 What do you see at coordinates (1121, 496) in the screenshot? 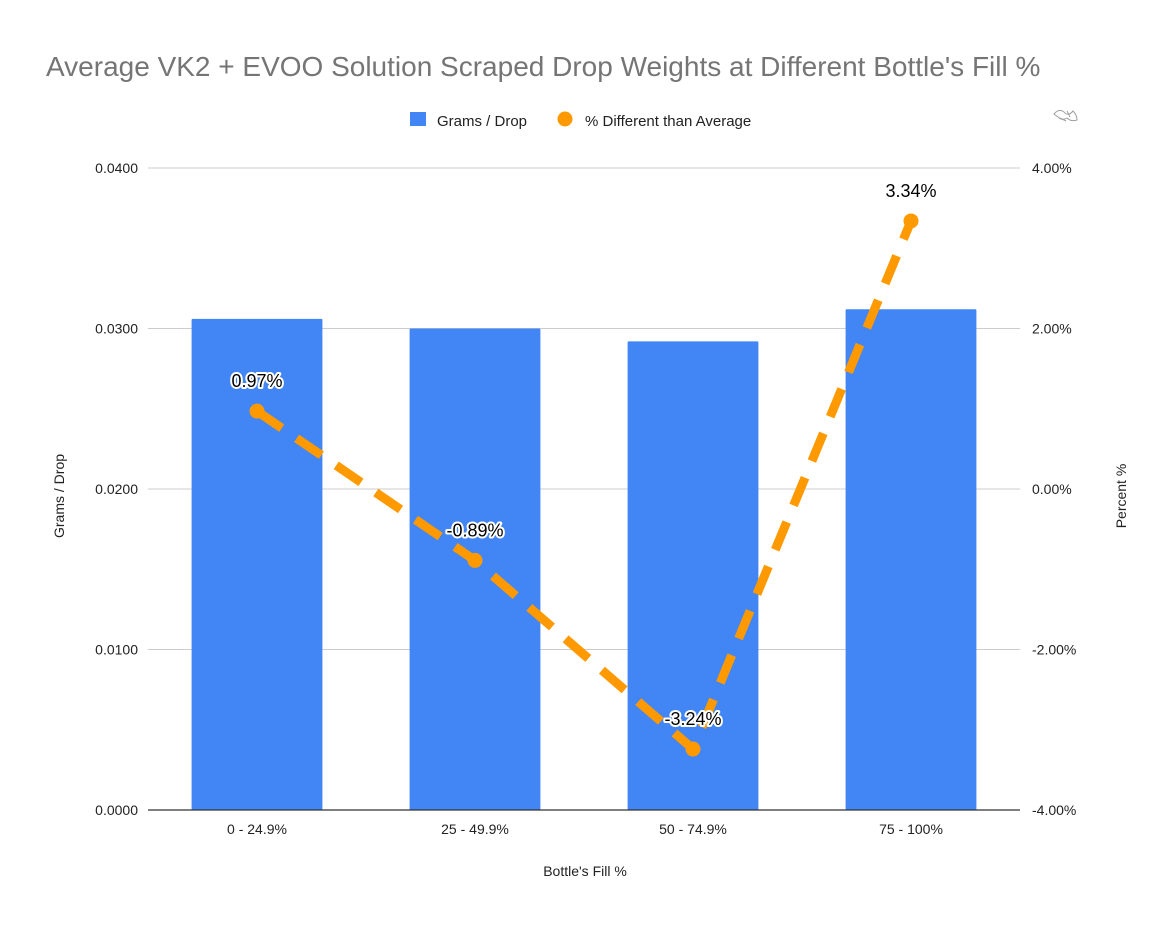
I see `y2-axis-title: Percent %` at bounding box center [1121, 496].